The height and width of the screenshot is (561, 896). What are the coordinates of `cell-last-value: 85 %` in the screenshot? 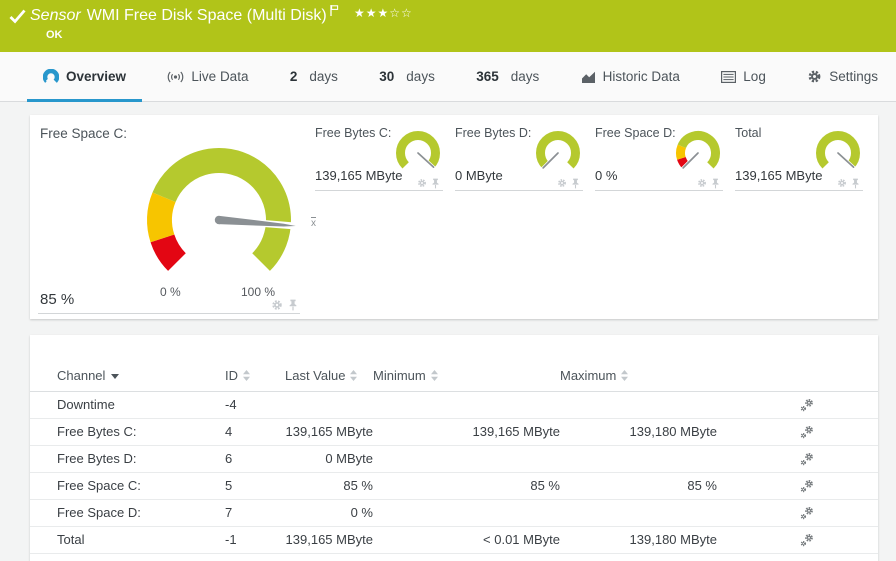 It's located at (329, 486).